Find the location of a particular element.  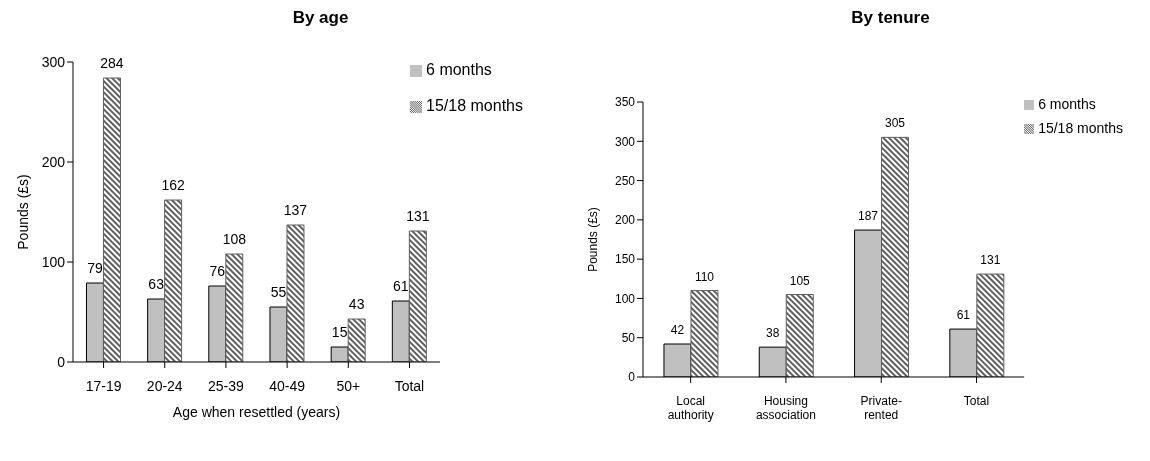

x-tick-label: Local authority is located at coordinates (690, 407).